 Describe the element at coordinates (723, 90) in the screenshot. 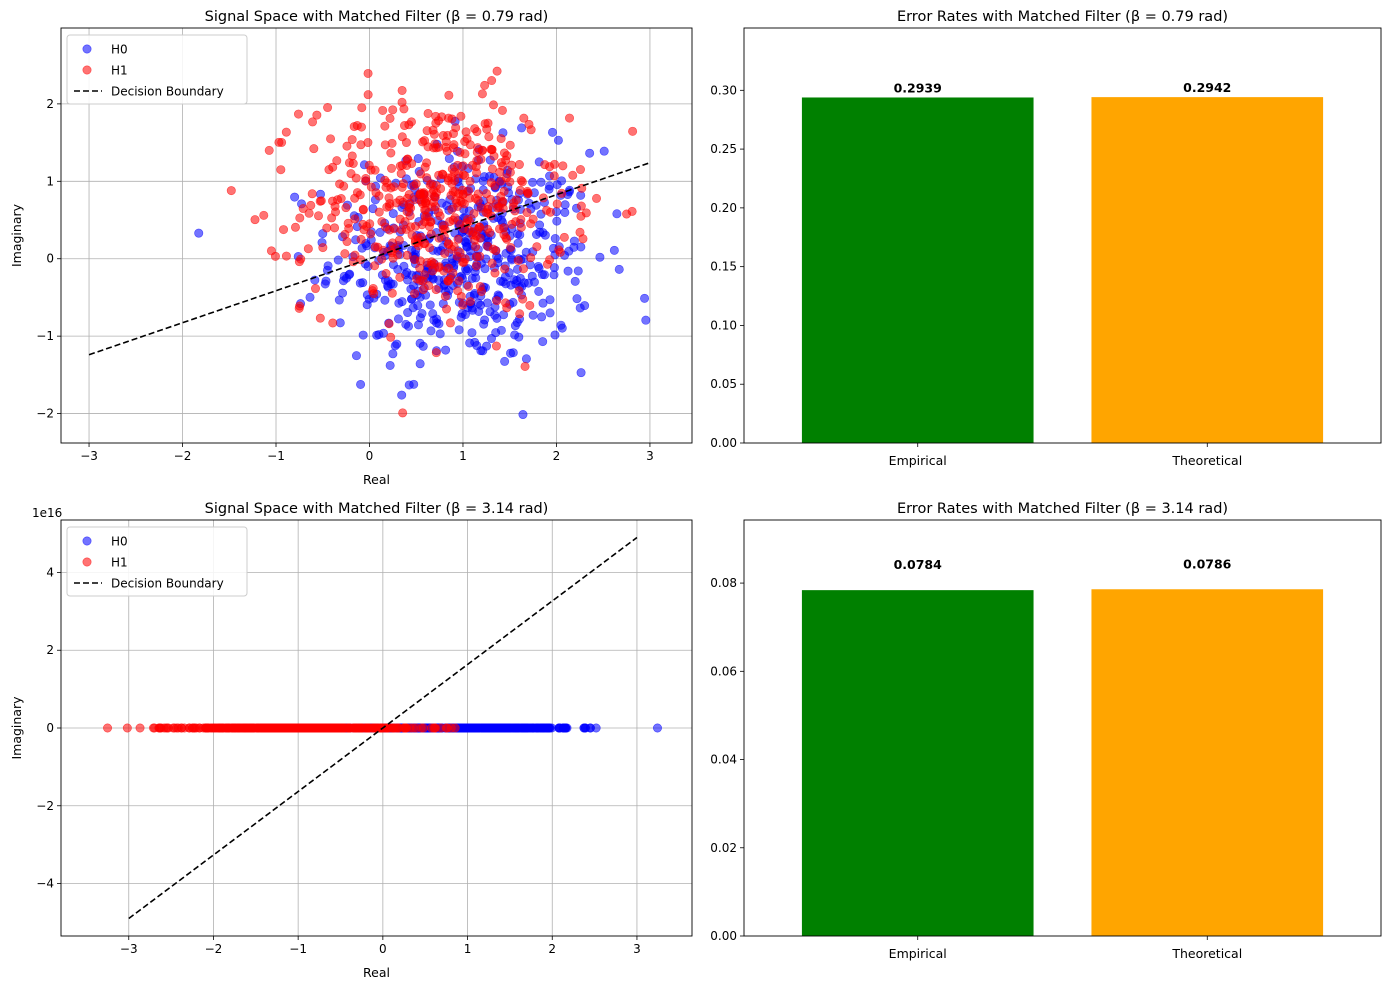

I see `y-tick-label: 0.30` at that location.